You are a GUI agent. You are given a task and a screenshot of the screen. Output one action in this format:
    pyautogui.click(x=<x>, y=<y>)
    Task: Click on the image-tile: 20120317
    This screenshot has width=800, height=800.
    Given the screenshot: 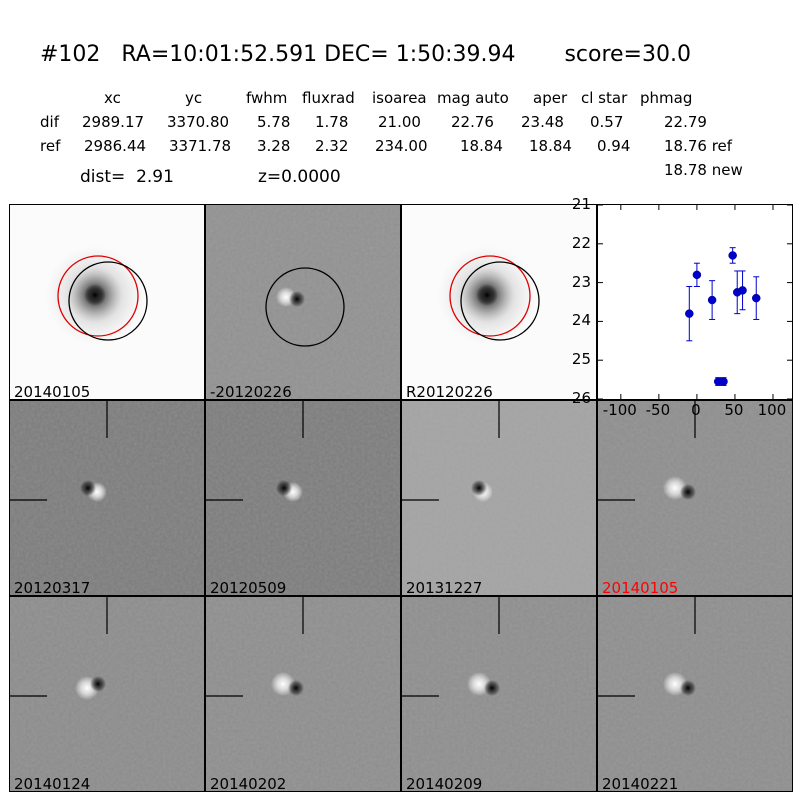 What is the action you would take?
    pyautogui.click(x=107, y=498)
    